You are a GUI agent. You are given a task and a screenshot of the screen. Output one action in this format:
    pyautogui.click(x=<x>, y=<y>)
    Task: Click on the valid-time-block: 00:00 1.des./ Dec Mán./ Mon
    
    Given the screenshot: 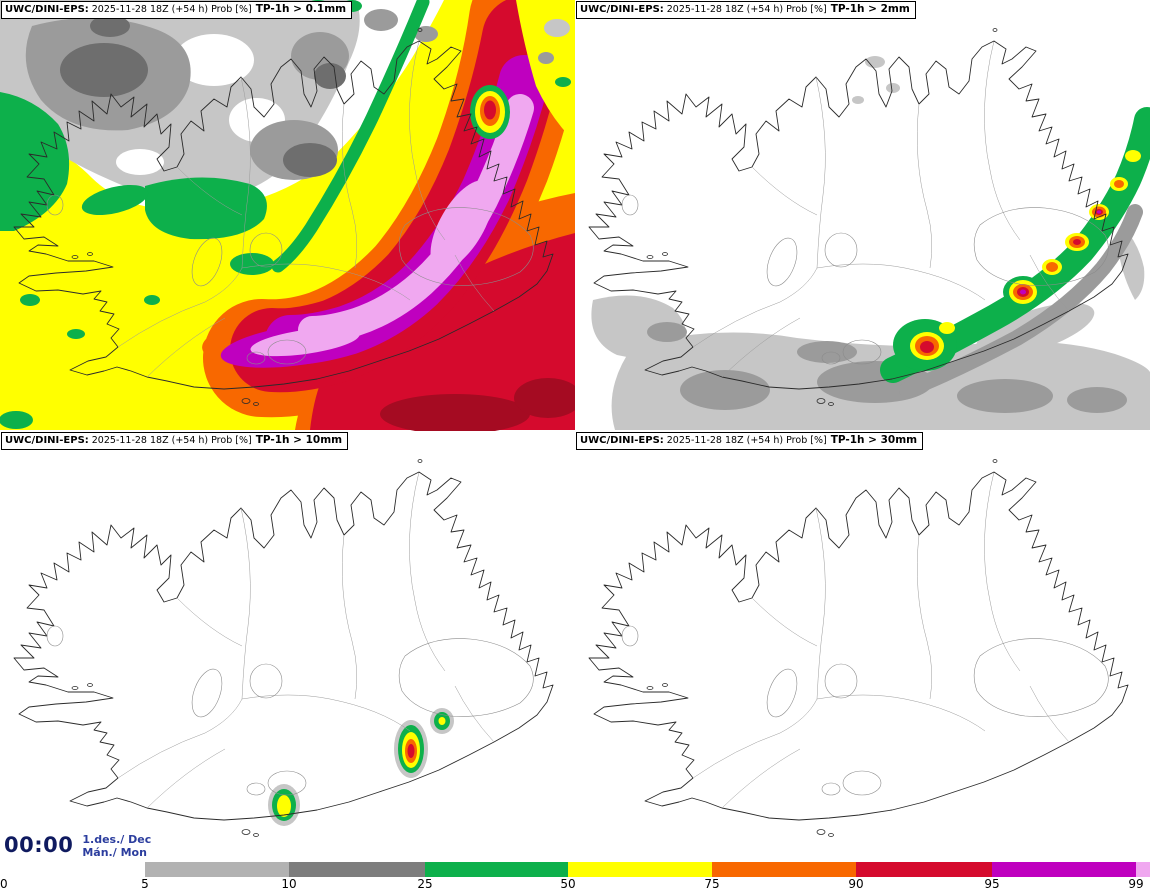 What is the action you would take?
    pyautogui.click(x=79, y=845)
    